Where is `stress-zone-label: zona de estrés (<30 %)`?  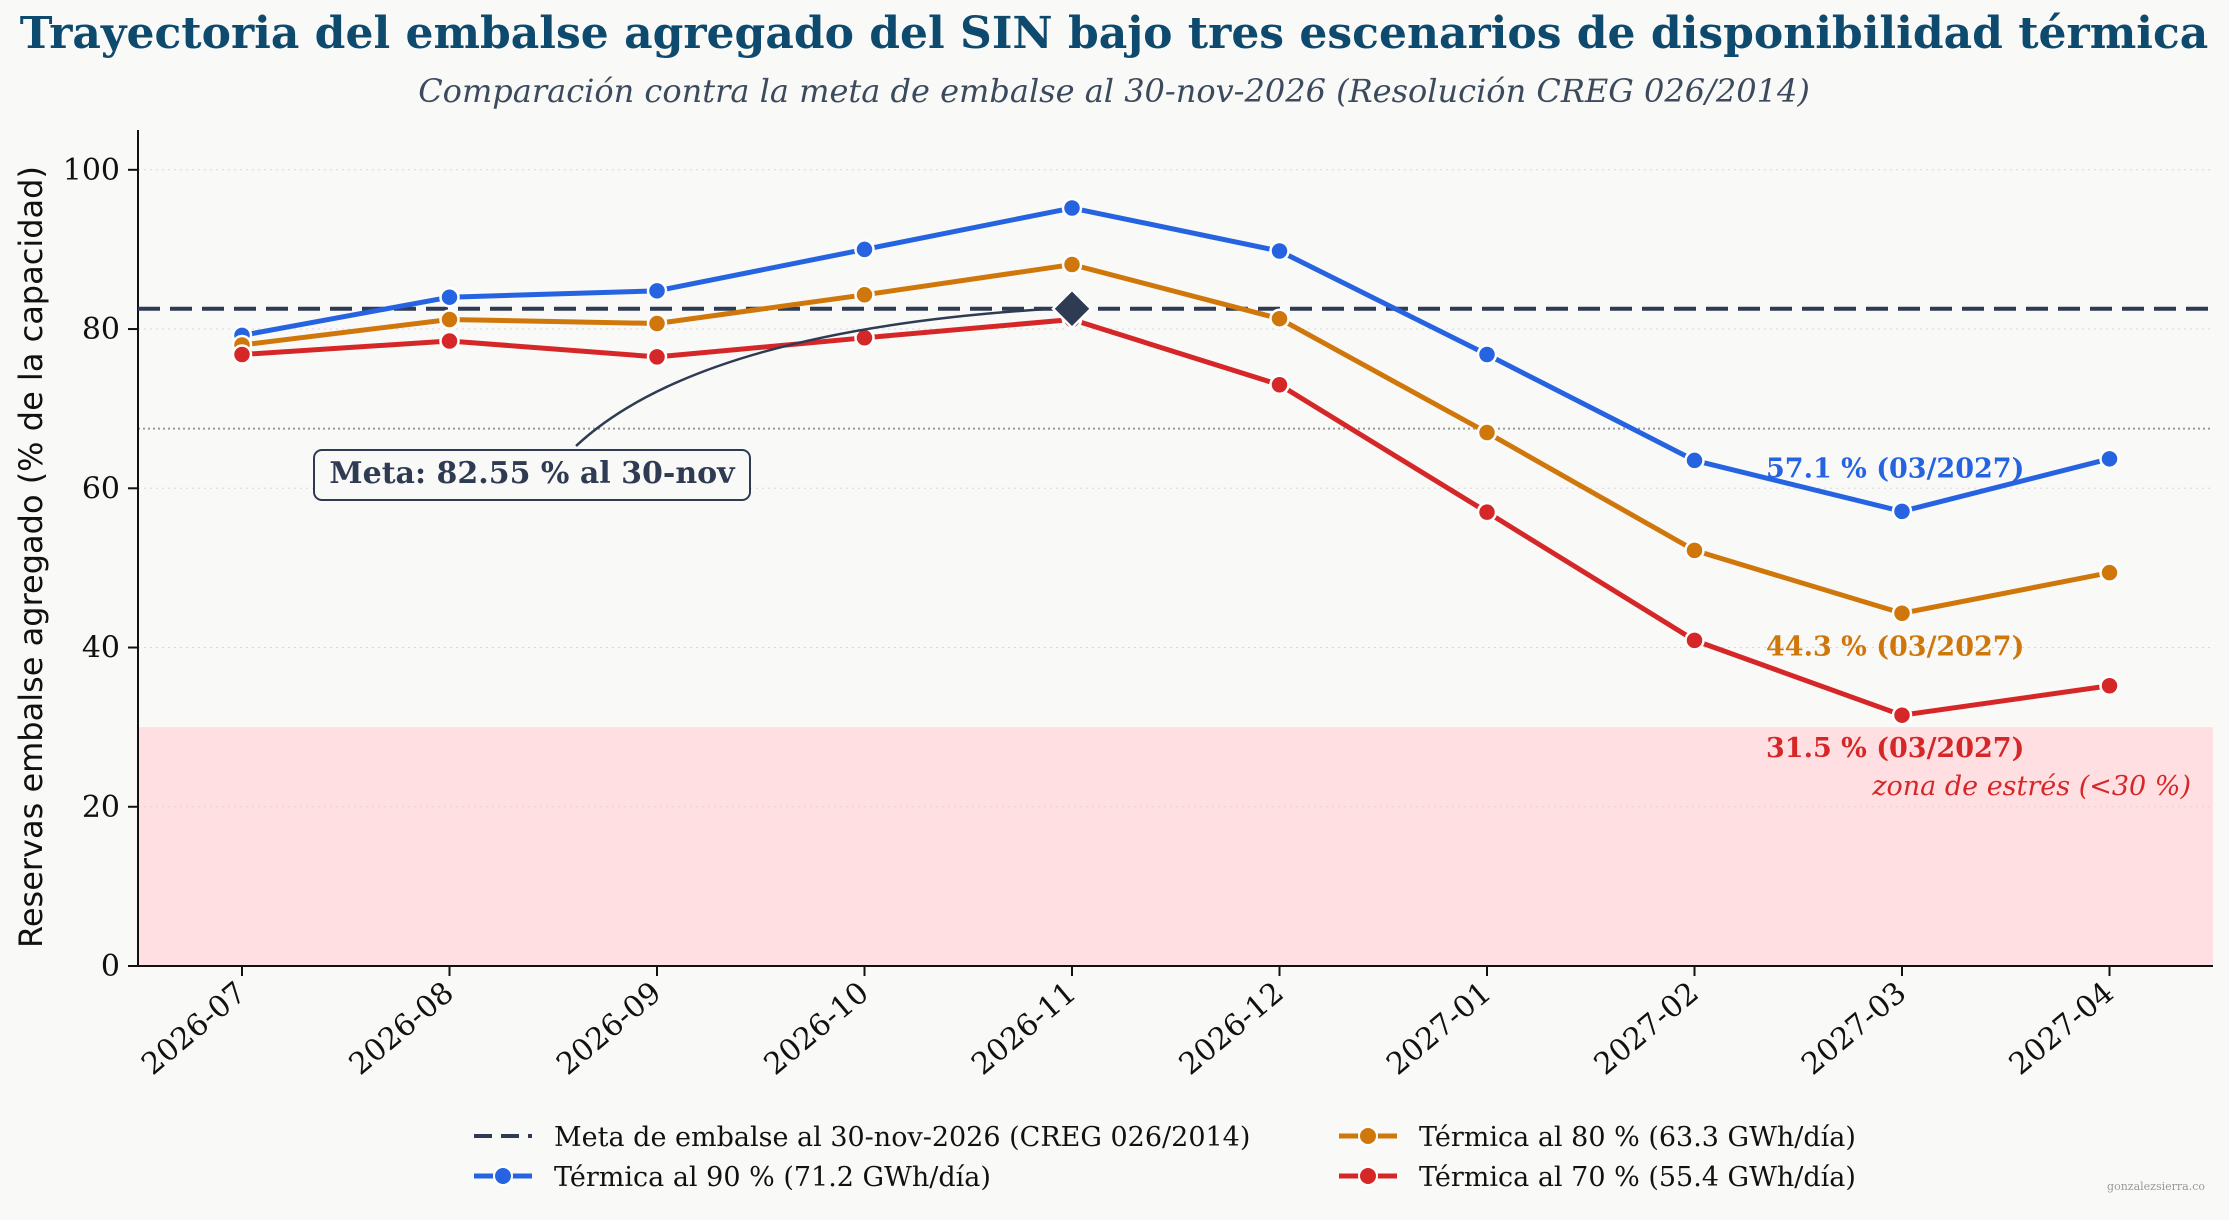
stress-zone-label: zona de estrés (<30 %) is located at coordinates (2031, 786).